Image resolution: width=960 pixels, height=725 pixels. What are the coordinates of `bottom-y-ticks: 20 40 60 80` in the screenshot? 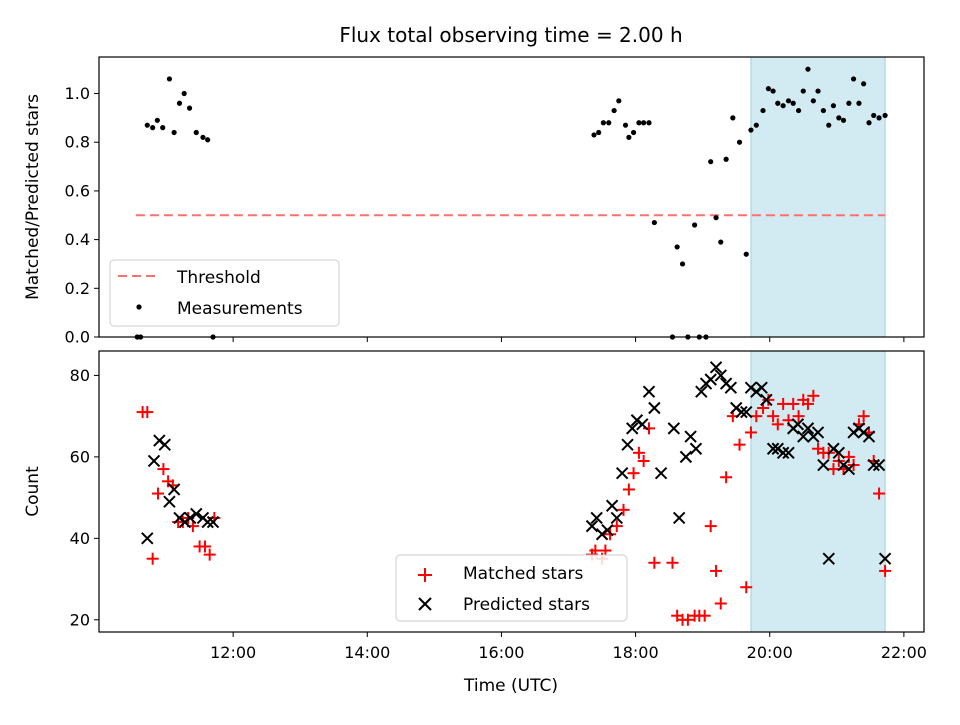 It's located at (84, 497).